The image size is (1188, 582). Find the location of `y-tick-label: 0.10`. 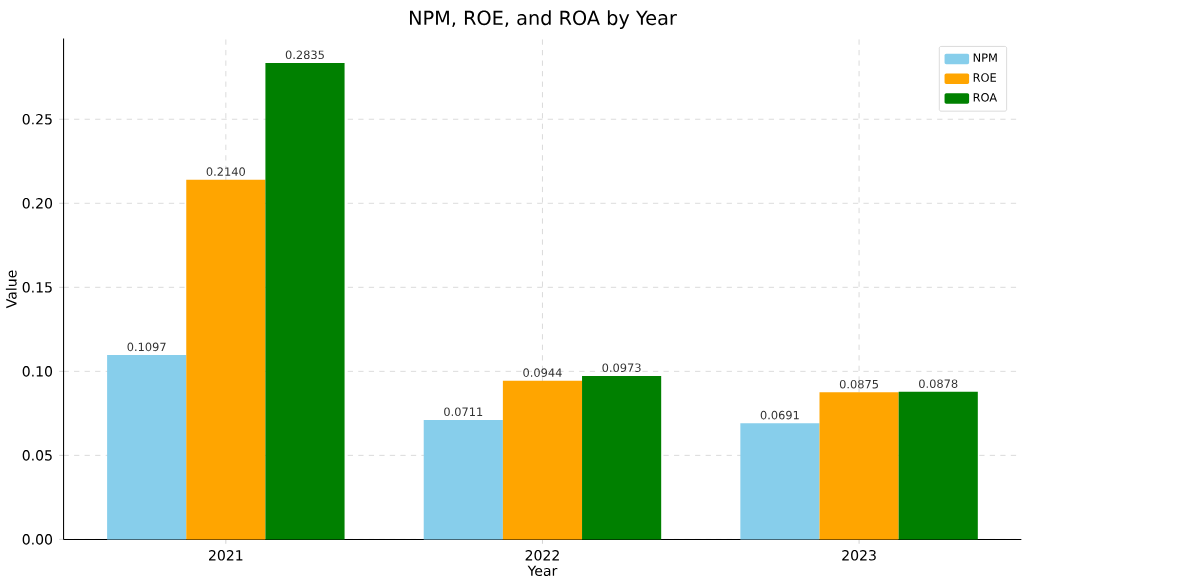

y-tick-label: 0.10 is located at coordinates (37, 371).